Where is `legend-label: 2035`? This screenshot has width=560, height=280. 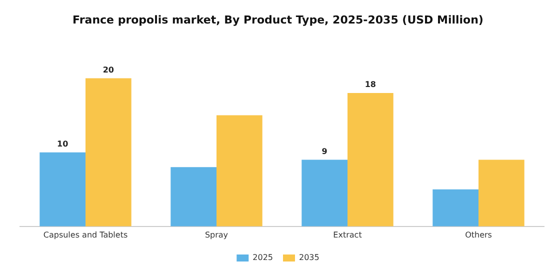
legend-label: 2035 is located at coordinates (309, 257).